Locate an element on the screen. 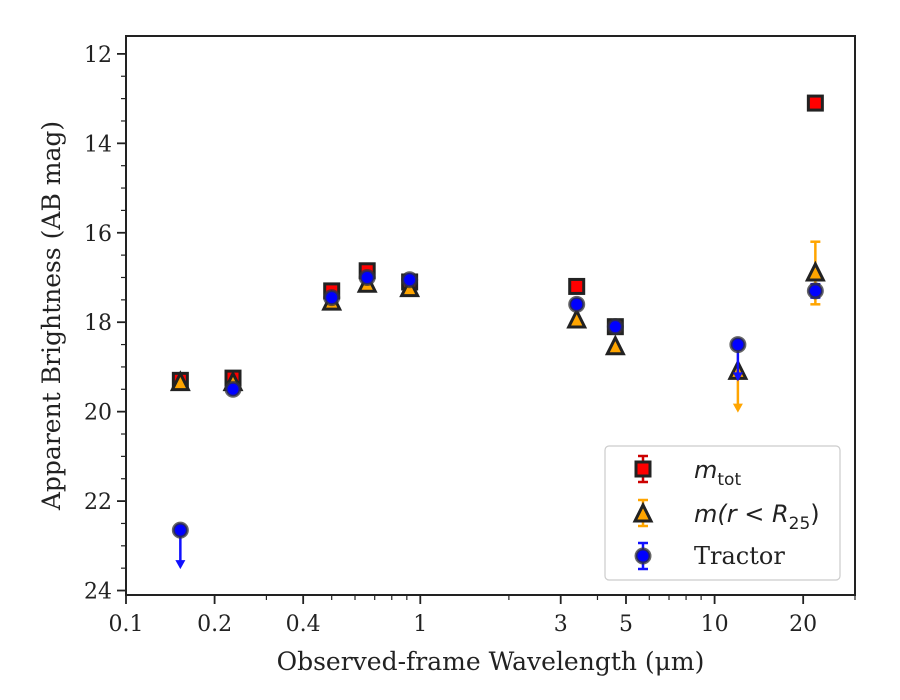  y-tick-label: 22 is located at coordinates (98, 502).